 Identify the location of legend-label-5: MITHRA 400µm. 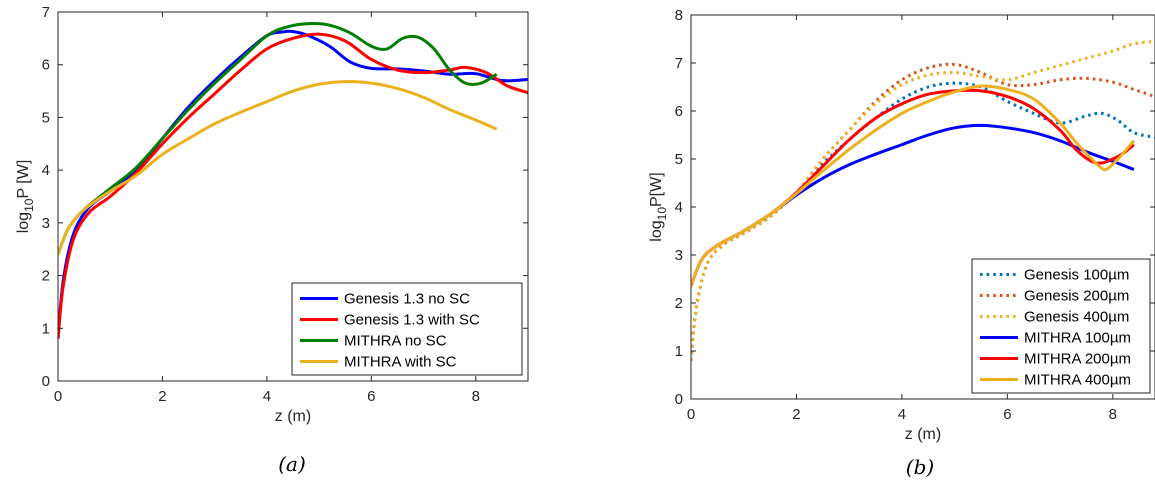
(1077, 380).